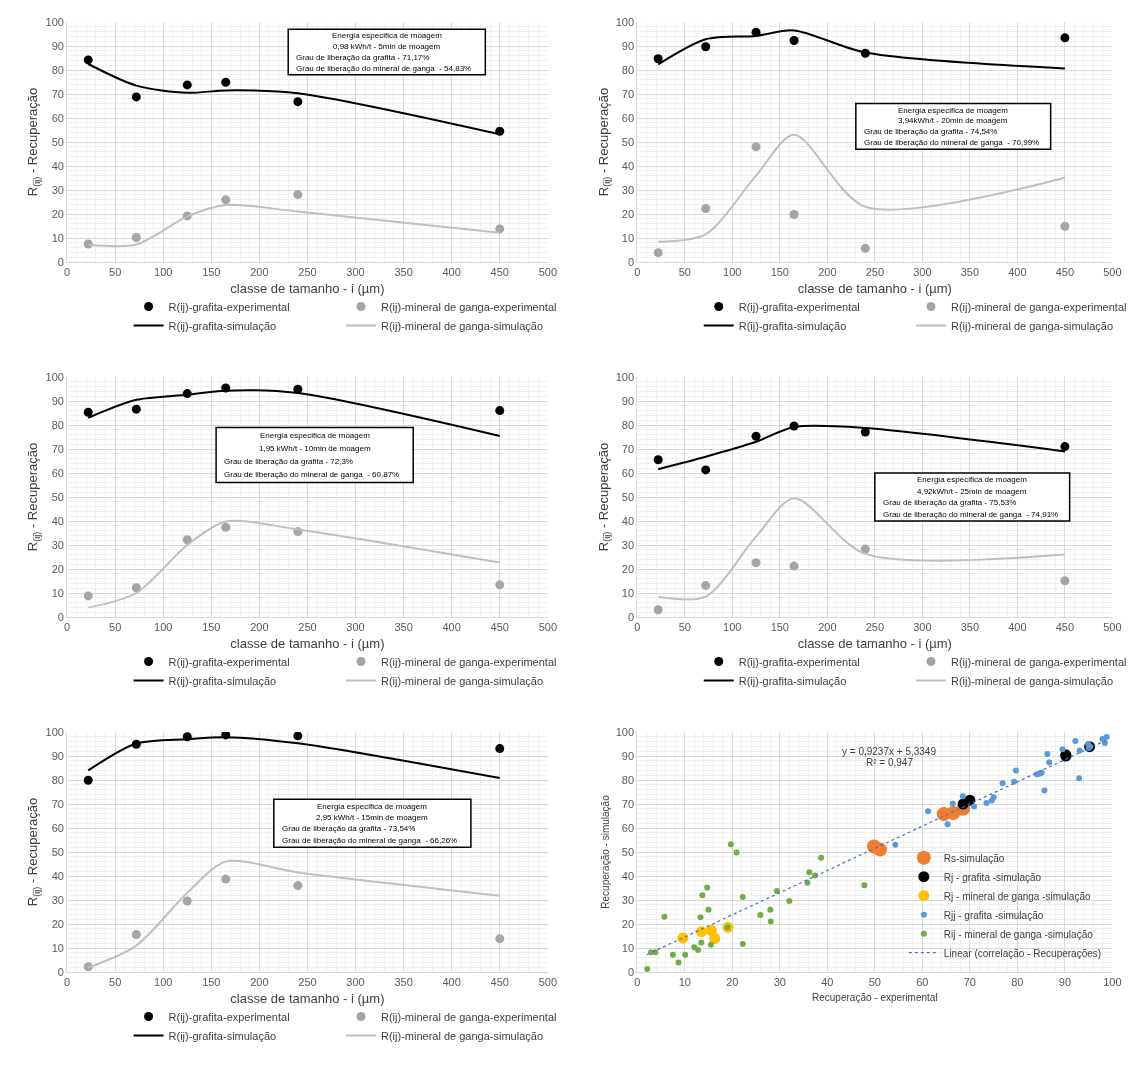  What do you see at coordinates (972, 491) in the screenshot?
I see `annotation: 4,92kWh/t - 25min de moagem` at bounding box center [972, 491].